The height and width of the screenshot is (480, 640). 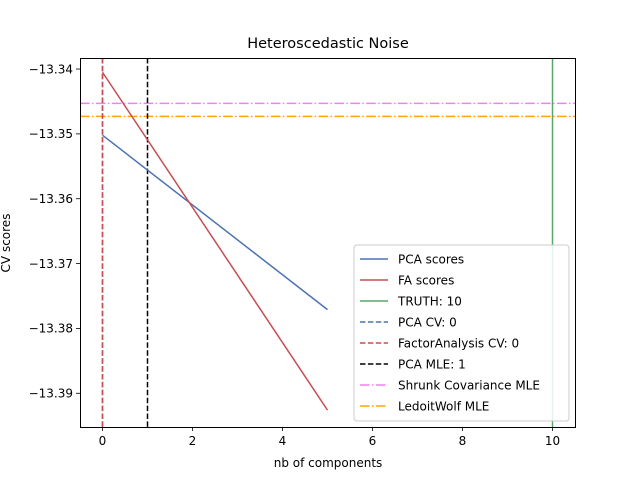 I want to click on legend-entry-factoranalysis-cv-0: FactorAnalysis CV: 0, so click(x=458, y=343).